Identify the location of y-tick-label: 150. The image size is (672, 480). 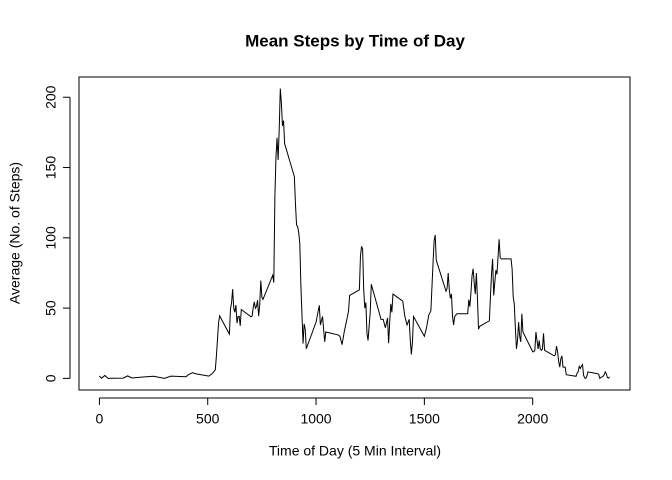
(51, 168).